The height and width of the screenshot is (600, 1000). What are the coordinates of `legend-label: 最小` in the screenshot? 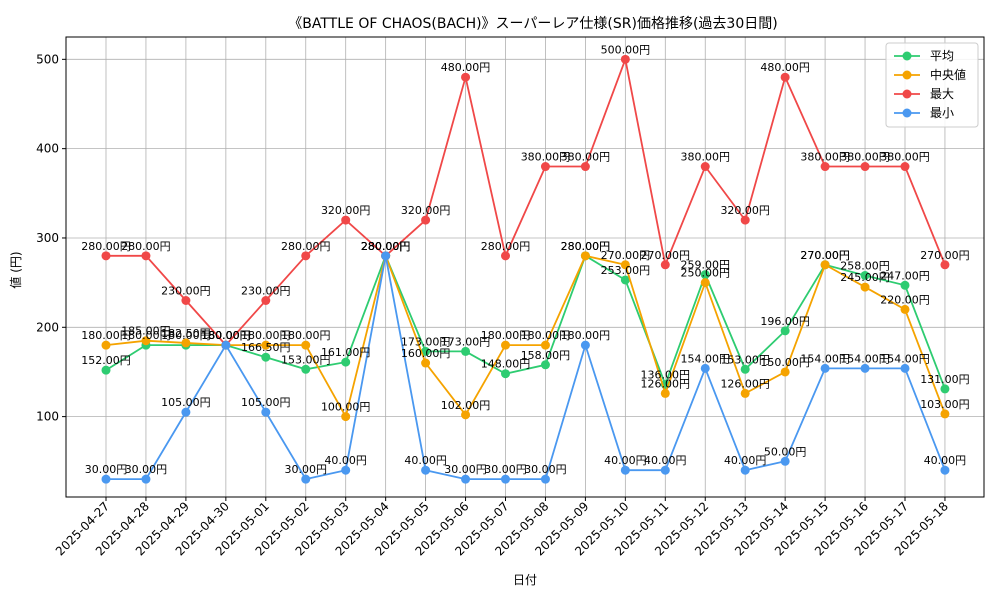 It's located at (942, 113).